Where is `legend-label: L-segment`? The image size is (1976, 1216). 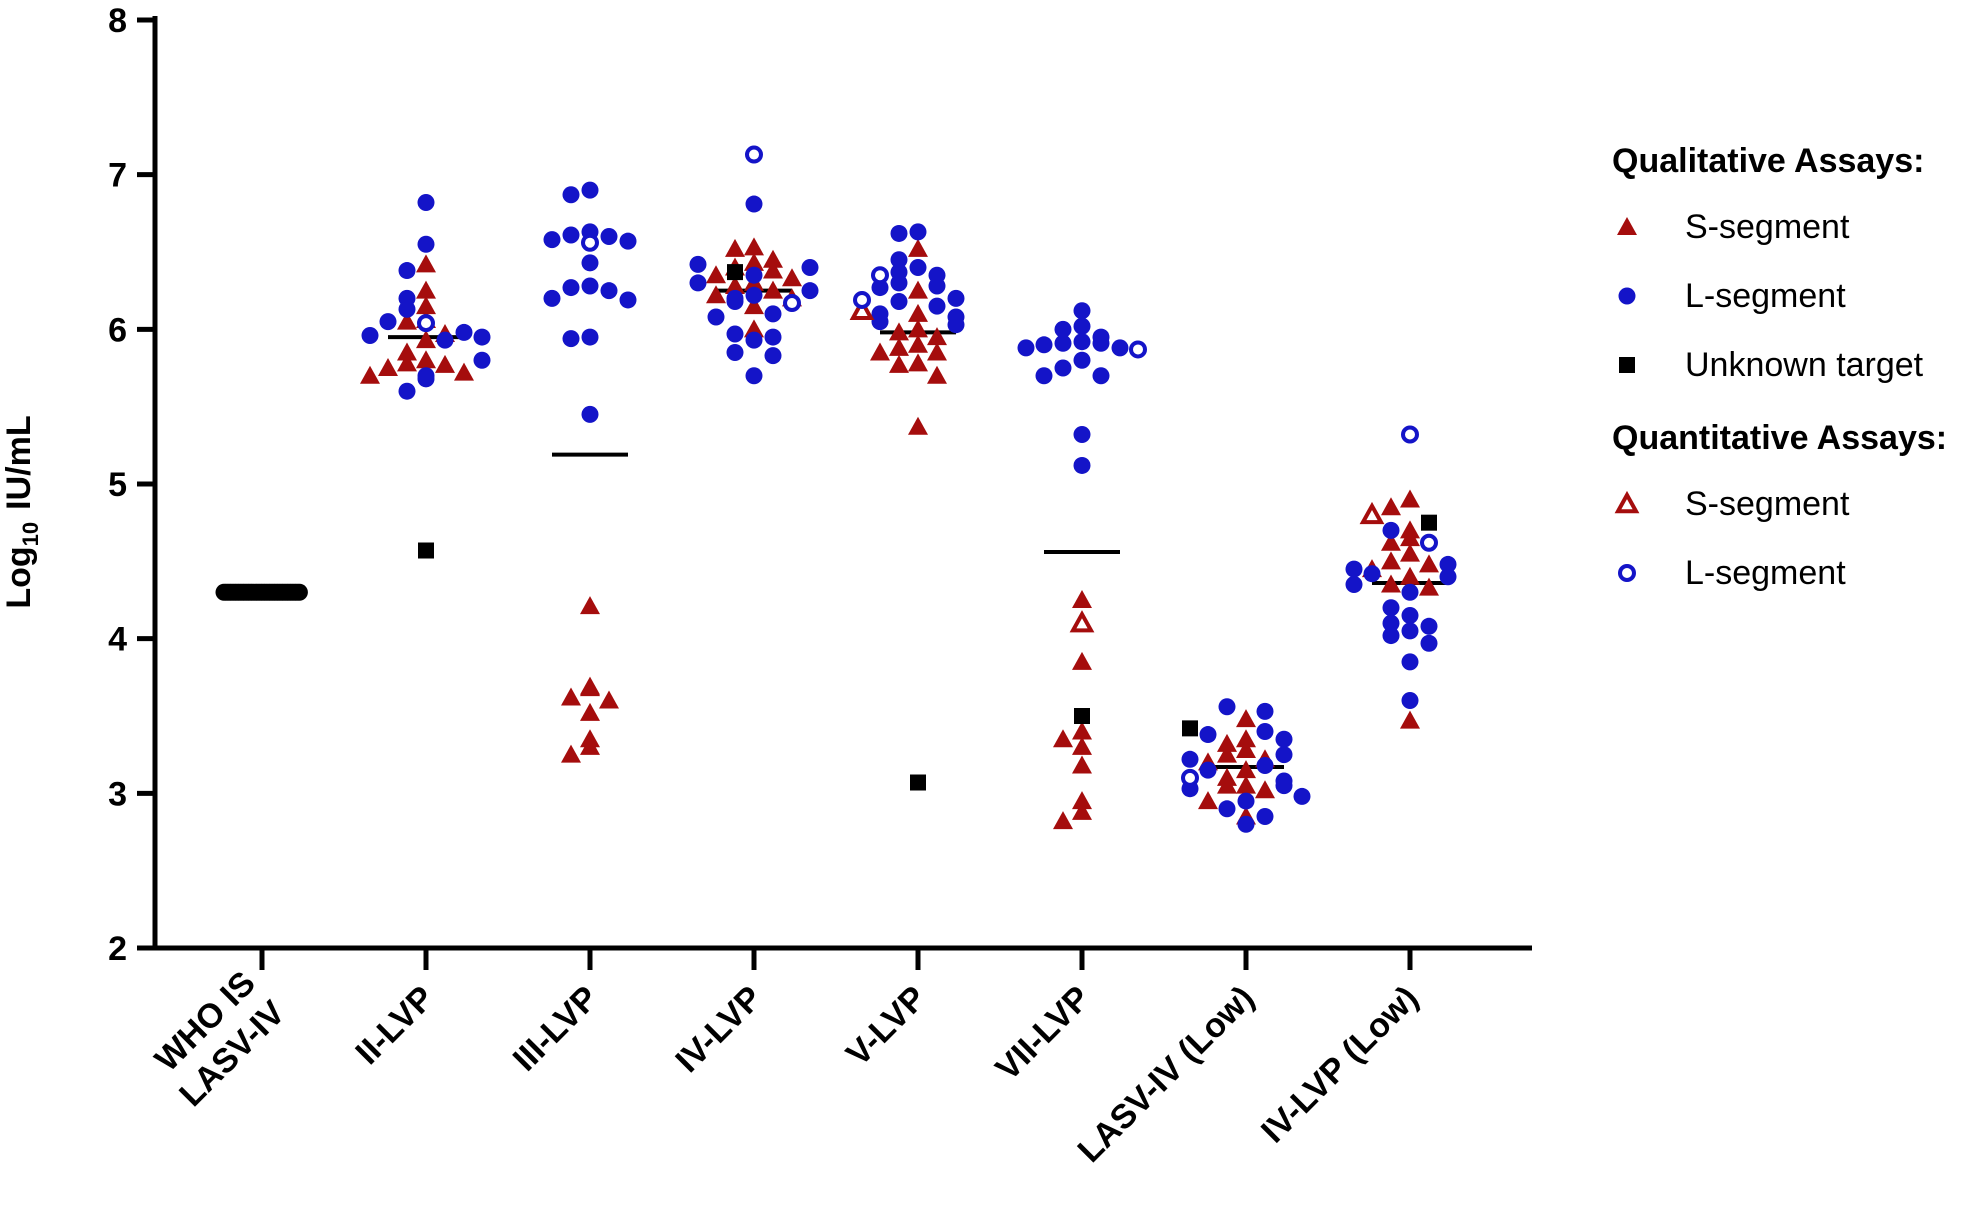 legend-label: L-segment is located at coordinates (1765, 573).